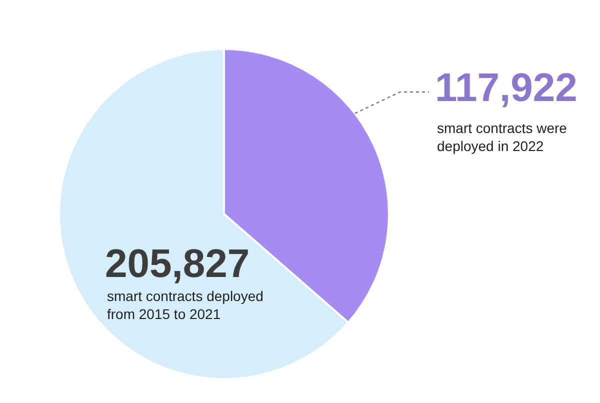  Describe the element at coordinates (502, 137) in the screenshot. I see `slice-label: smart contracts were deployed in 2022` at that location.